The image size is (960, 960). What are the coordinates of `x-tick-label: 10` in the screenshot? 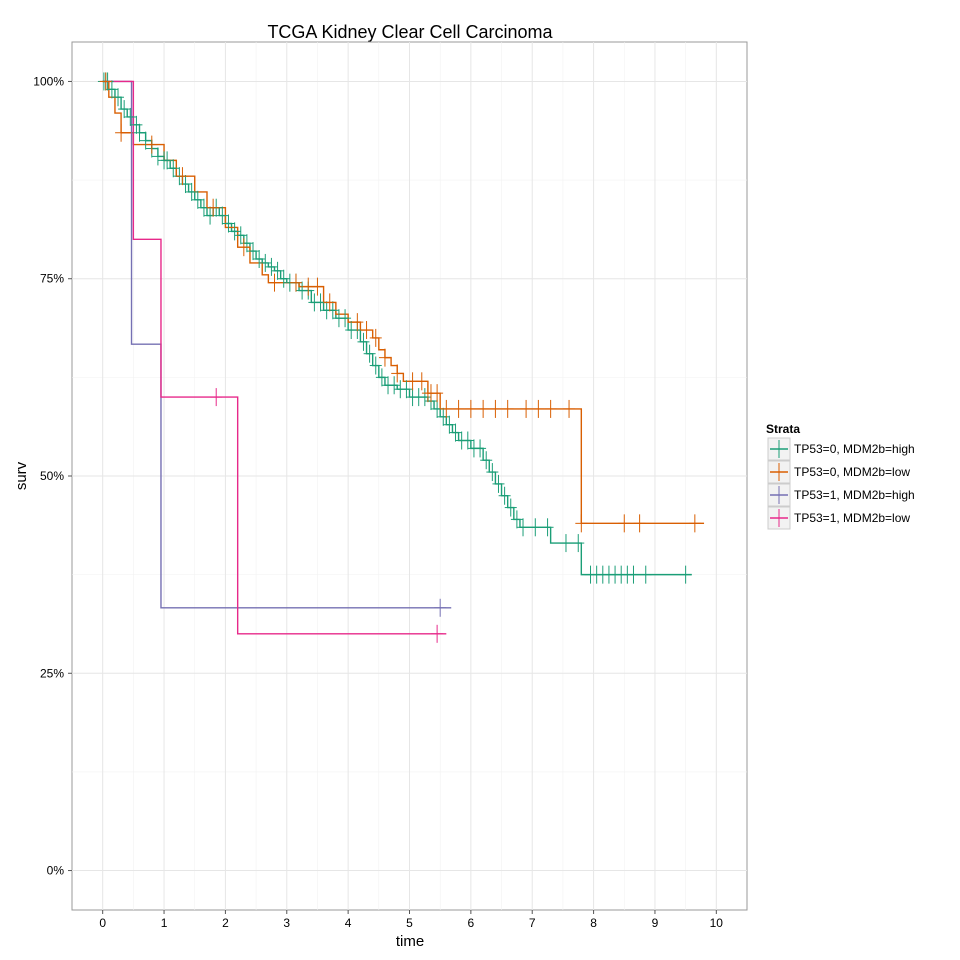 It's located at (717, 923).